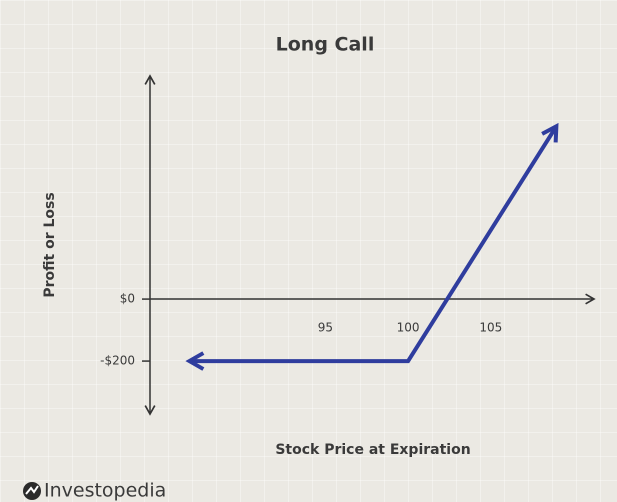 This screenshot has height=502, width=617. I want to click on y-tick-label: -$200, so click(117, 361).